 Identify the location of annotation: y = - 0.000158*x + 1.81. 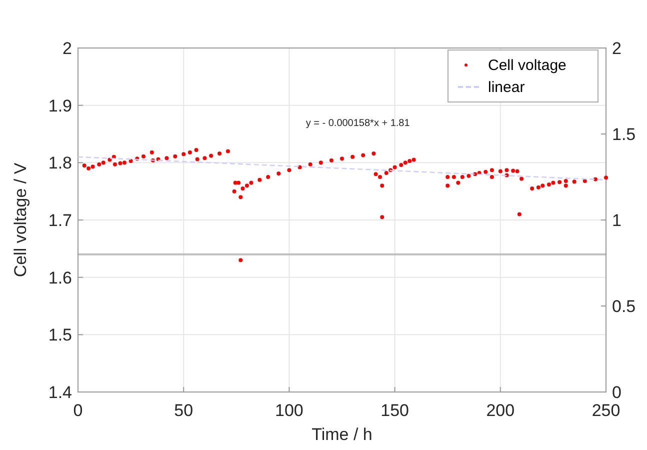
(358, 123).